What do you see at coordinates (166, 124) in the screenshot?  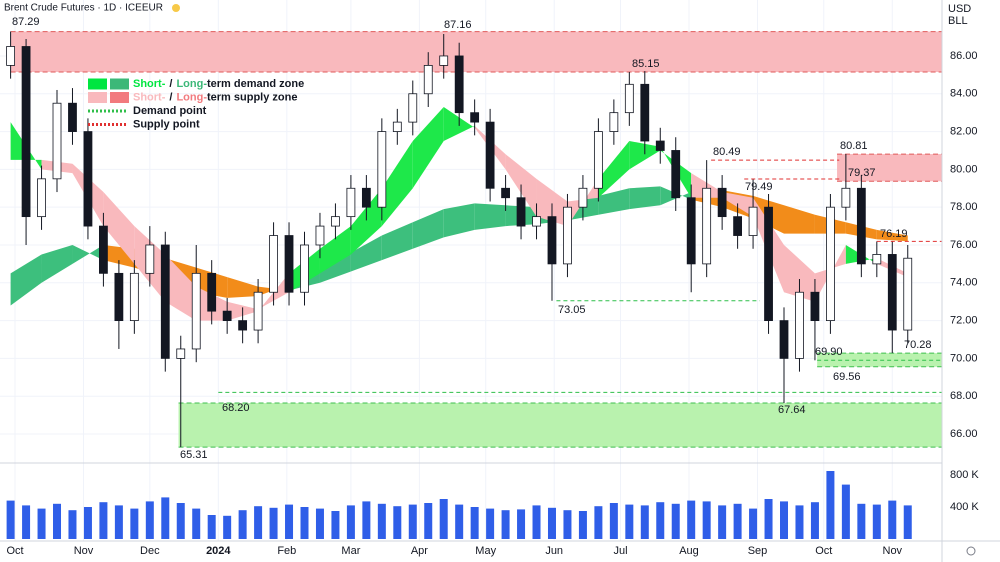 I see `legend-part: Supply point` at bounding box center [166, 124].